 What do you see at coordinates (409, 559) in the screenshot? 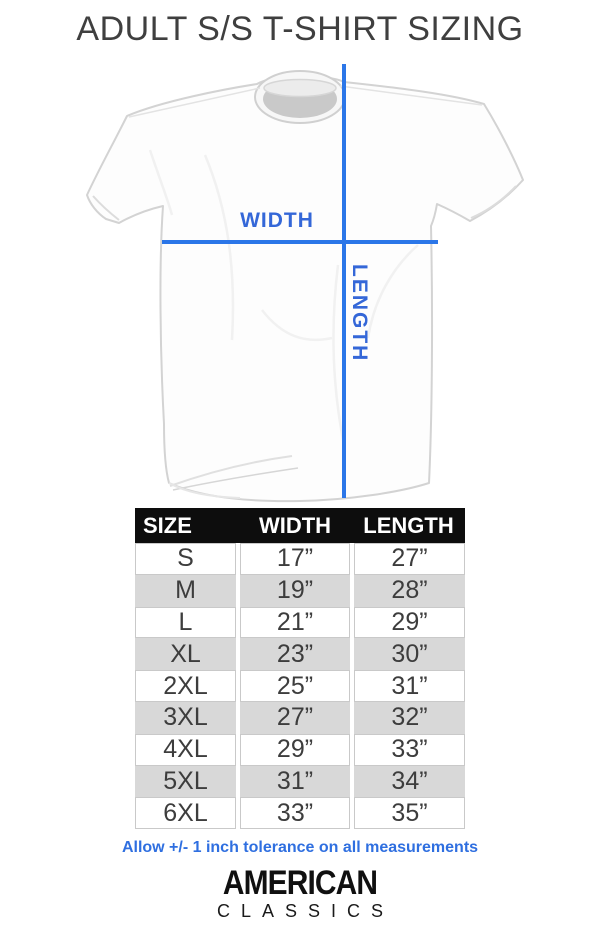
I see `length-cell: 27”` at bounding box center [409, 559].